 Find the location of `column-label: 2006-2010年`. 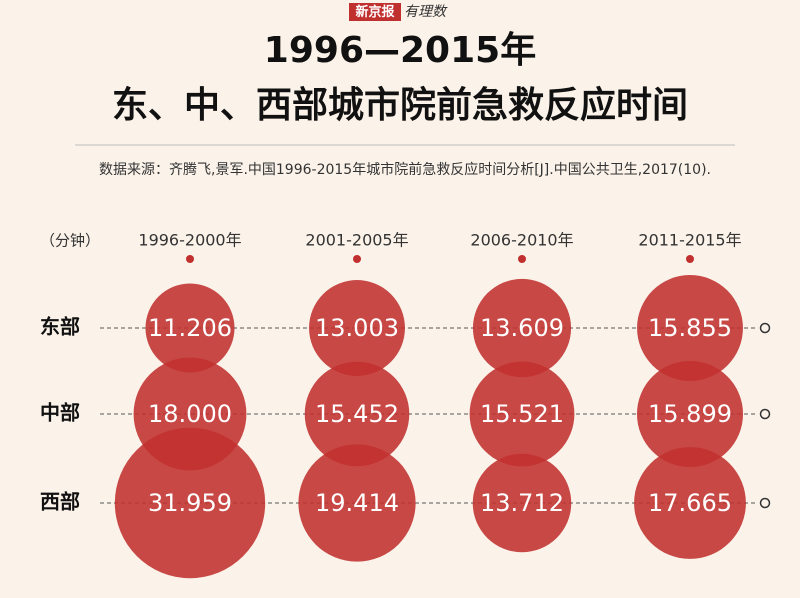

column-label: 2006-2010年 is located at coordinates (521, 240).